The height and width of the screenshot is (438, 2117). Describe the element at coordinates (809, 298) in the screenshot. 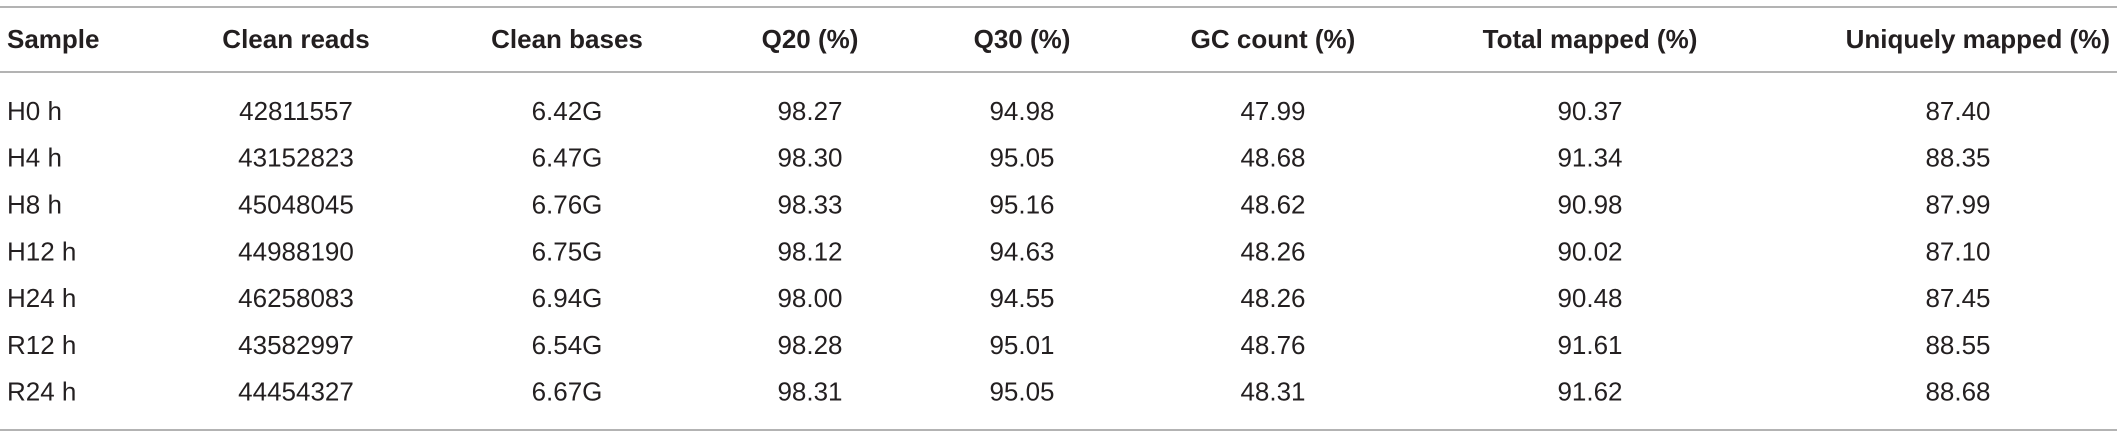

I see `table-cell: 98.00` at that location.